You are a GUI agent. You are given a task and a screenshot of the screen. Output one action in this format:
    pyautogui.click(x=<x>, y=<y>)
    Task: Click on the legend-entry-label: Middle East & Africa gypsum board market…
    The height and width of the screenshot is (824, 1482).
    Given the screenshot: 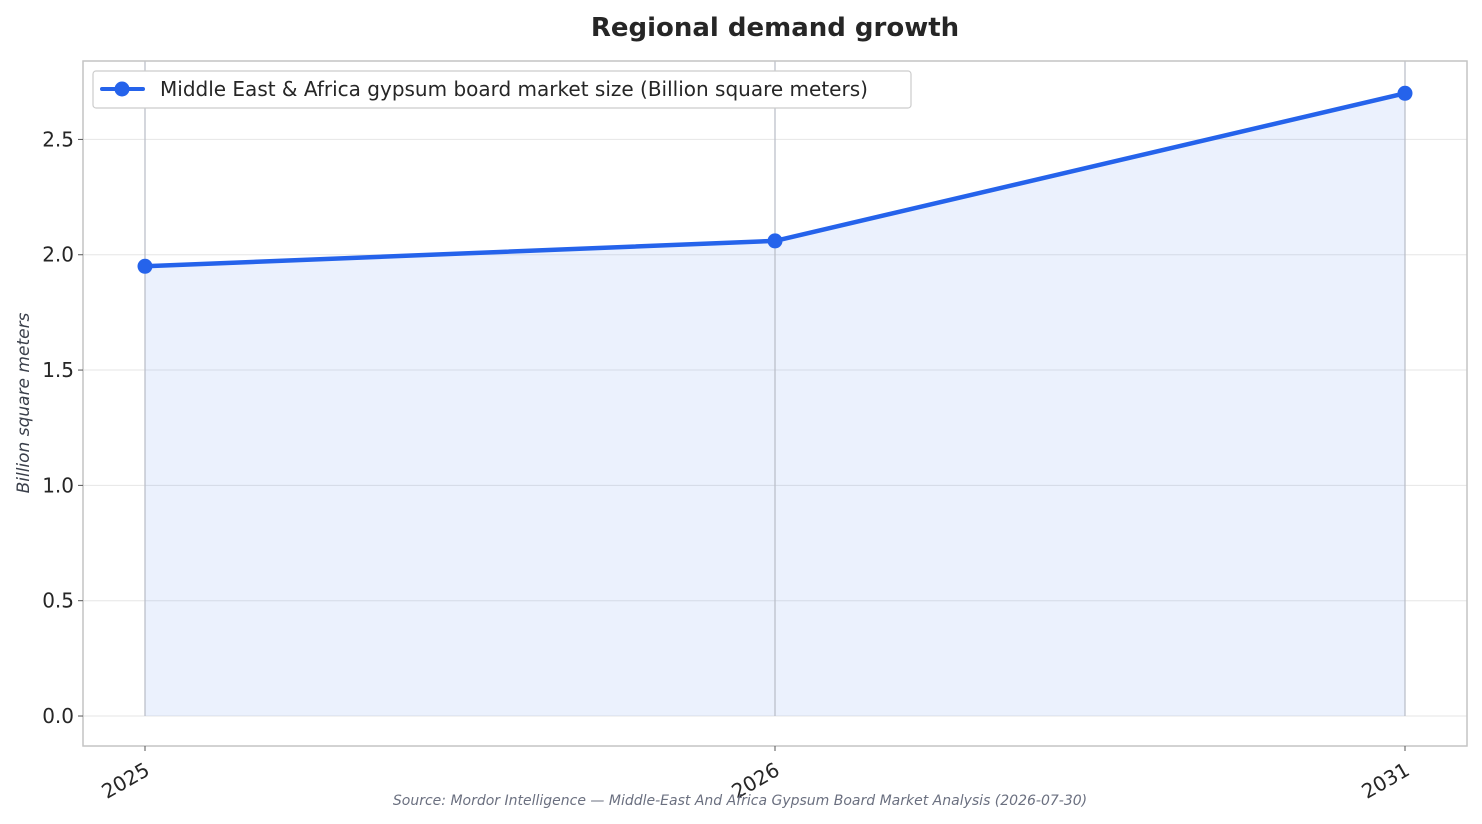 What is the action you would take?
    pyautogui.click(x=514, y=89)
    